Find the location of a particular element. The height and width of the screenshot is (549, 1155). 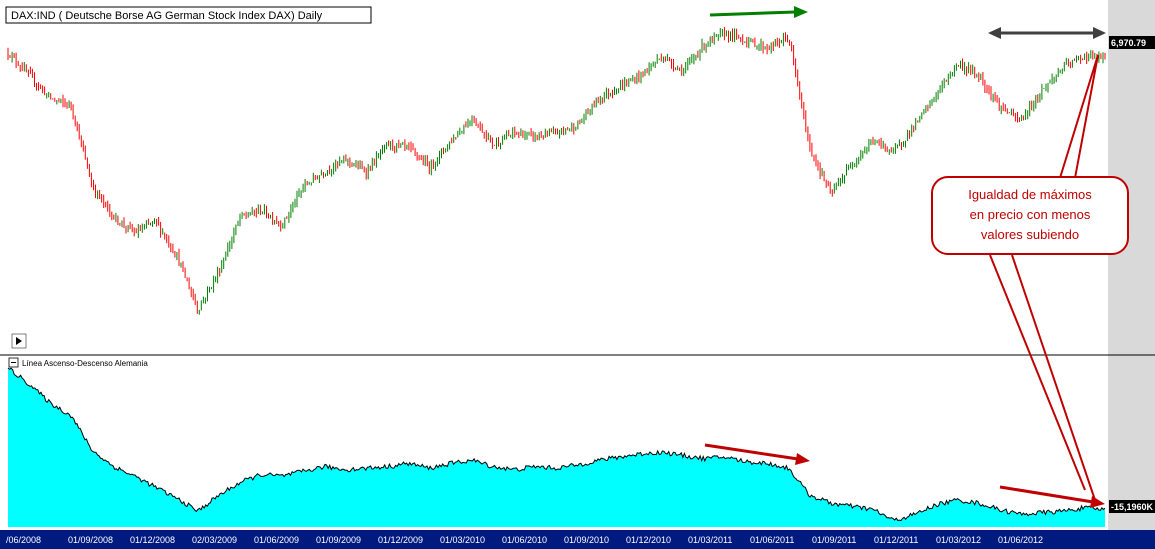

dark-double-arrow is located at coordinates (1047, 33).